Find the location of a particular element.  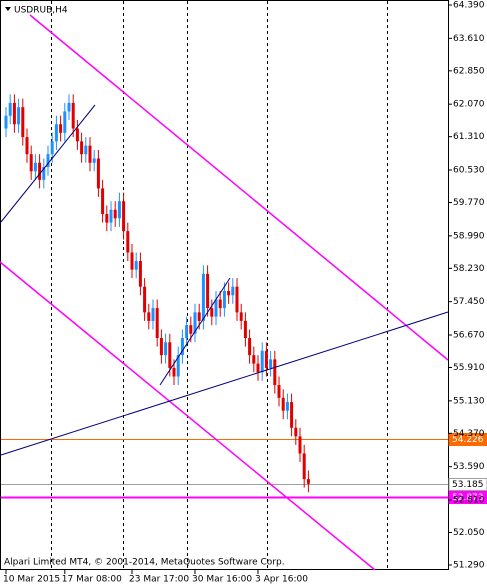

y-tick-label: 60.530 is located at coordinates (469, 171).